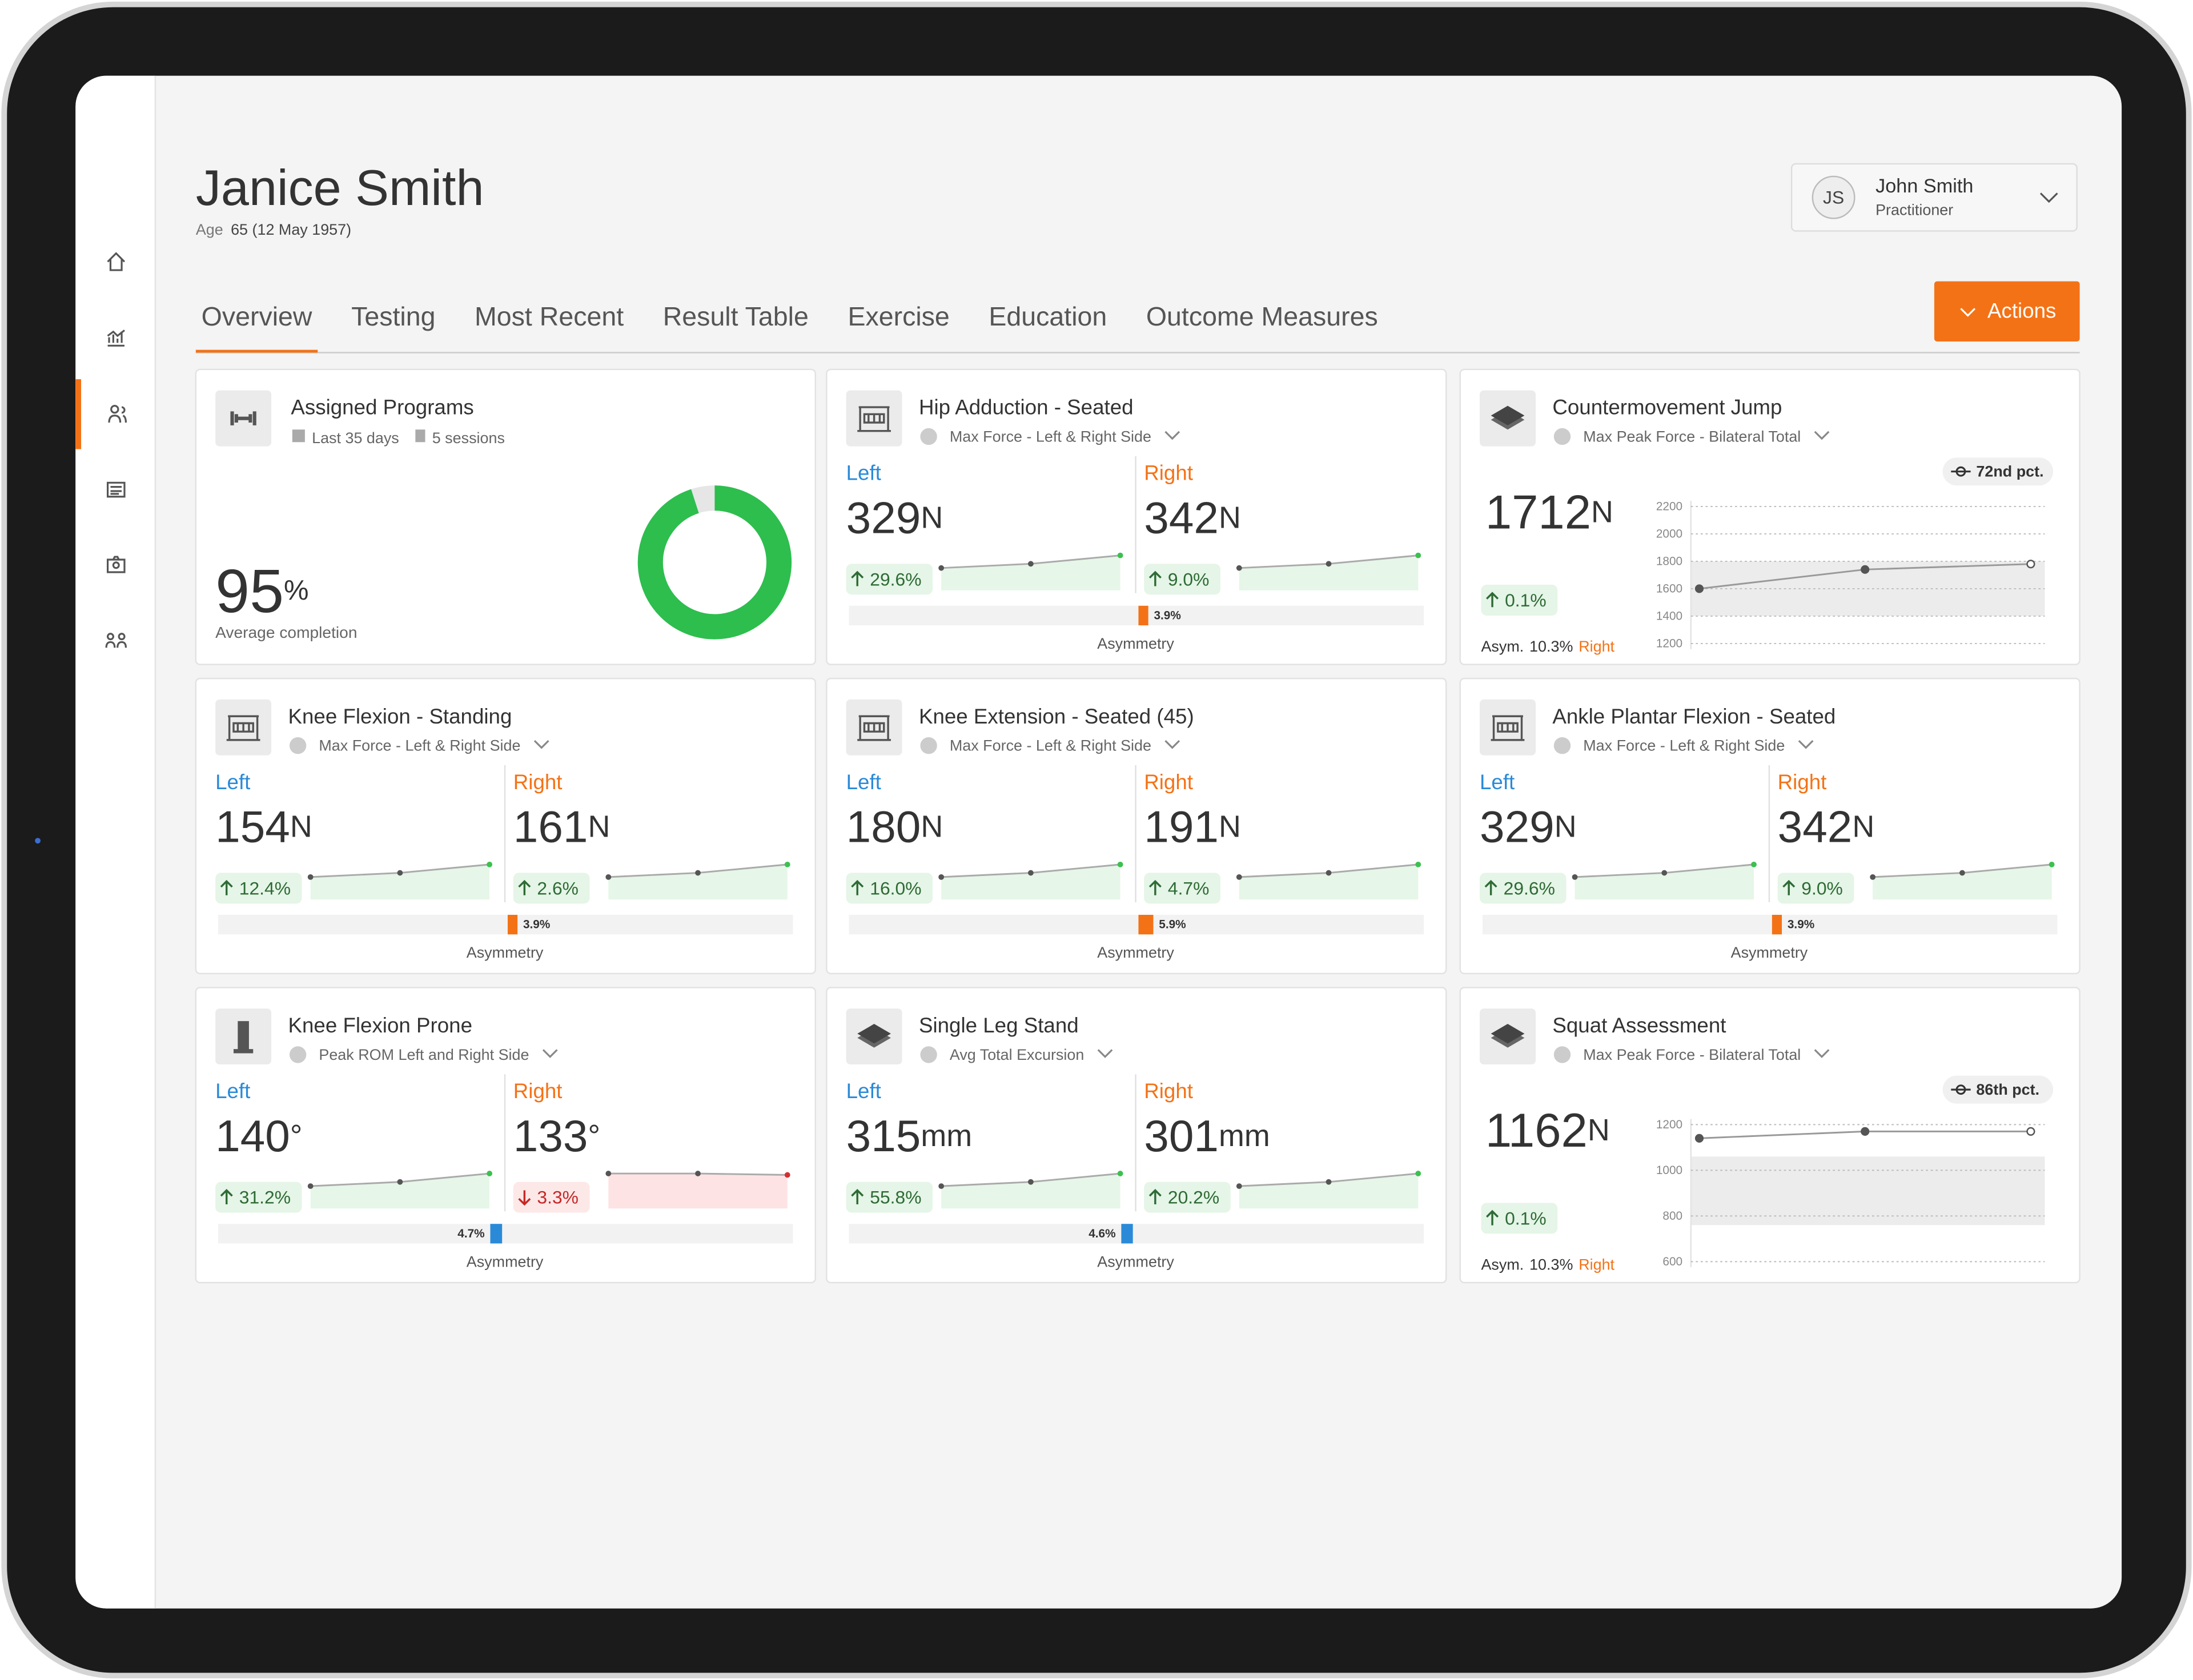 The width and height of the screenshot is (2193, 1680). Describe the element at coordinates (1168, 782) in the screenshot. I see `side-label: Right` at that location.